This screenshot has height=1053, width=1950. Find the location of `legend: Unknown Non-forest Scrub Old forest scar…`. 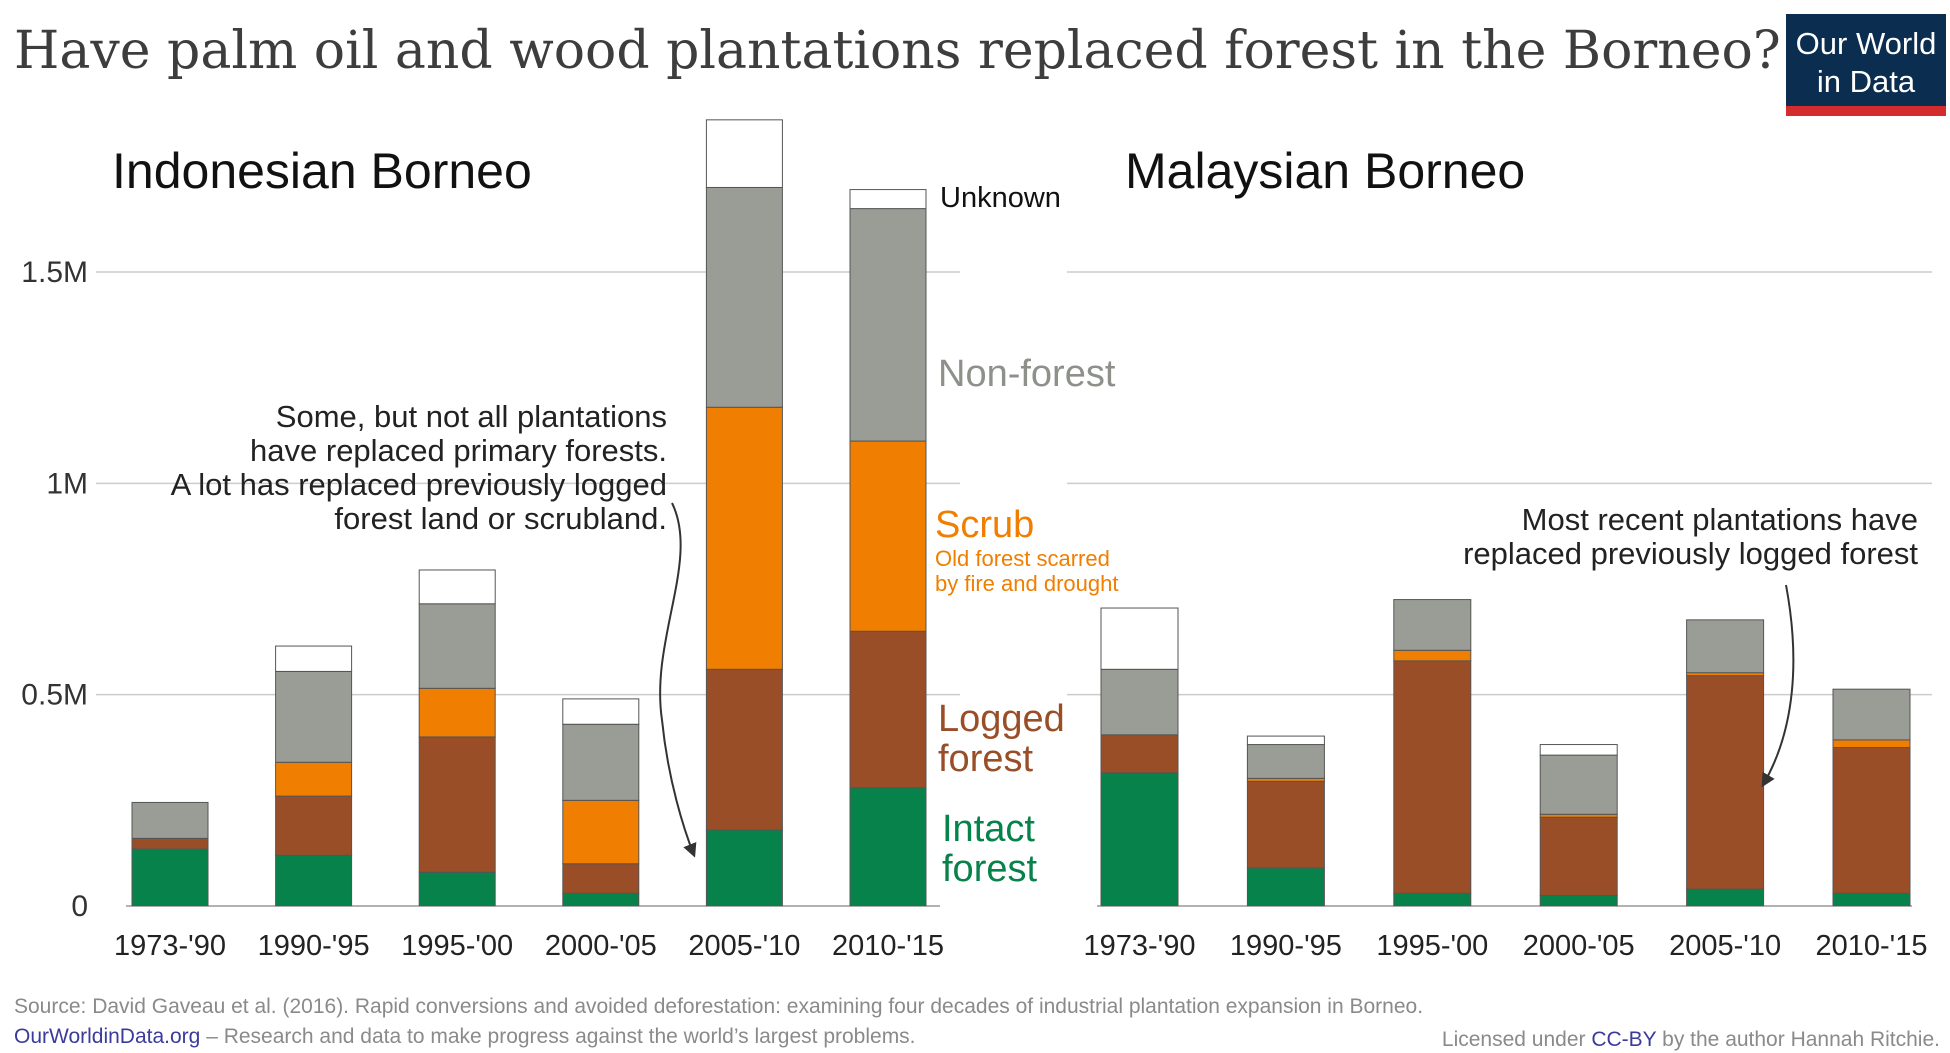

legend: Unknown Non-forest Scrub Old forest scar… is located at coordinates (1026, 536).